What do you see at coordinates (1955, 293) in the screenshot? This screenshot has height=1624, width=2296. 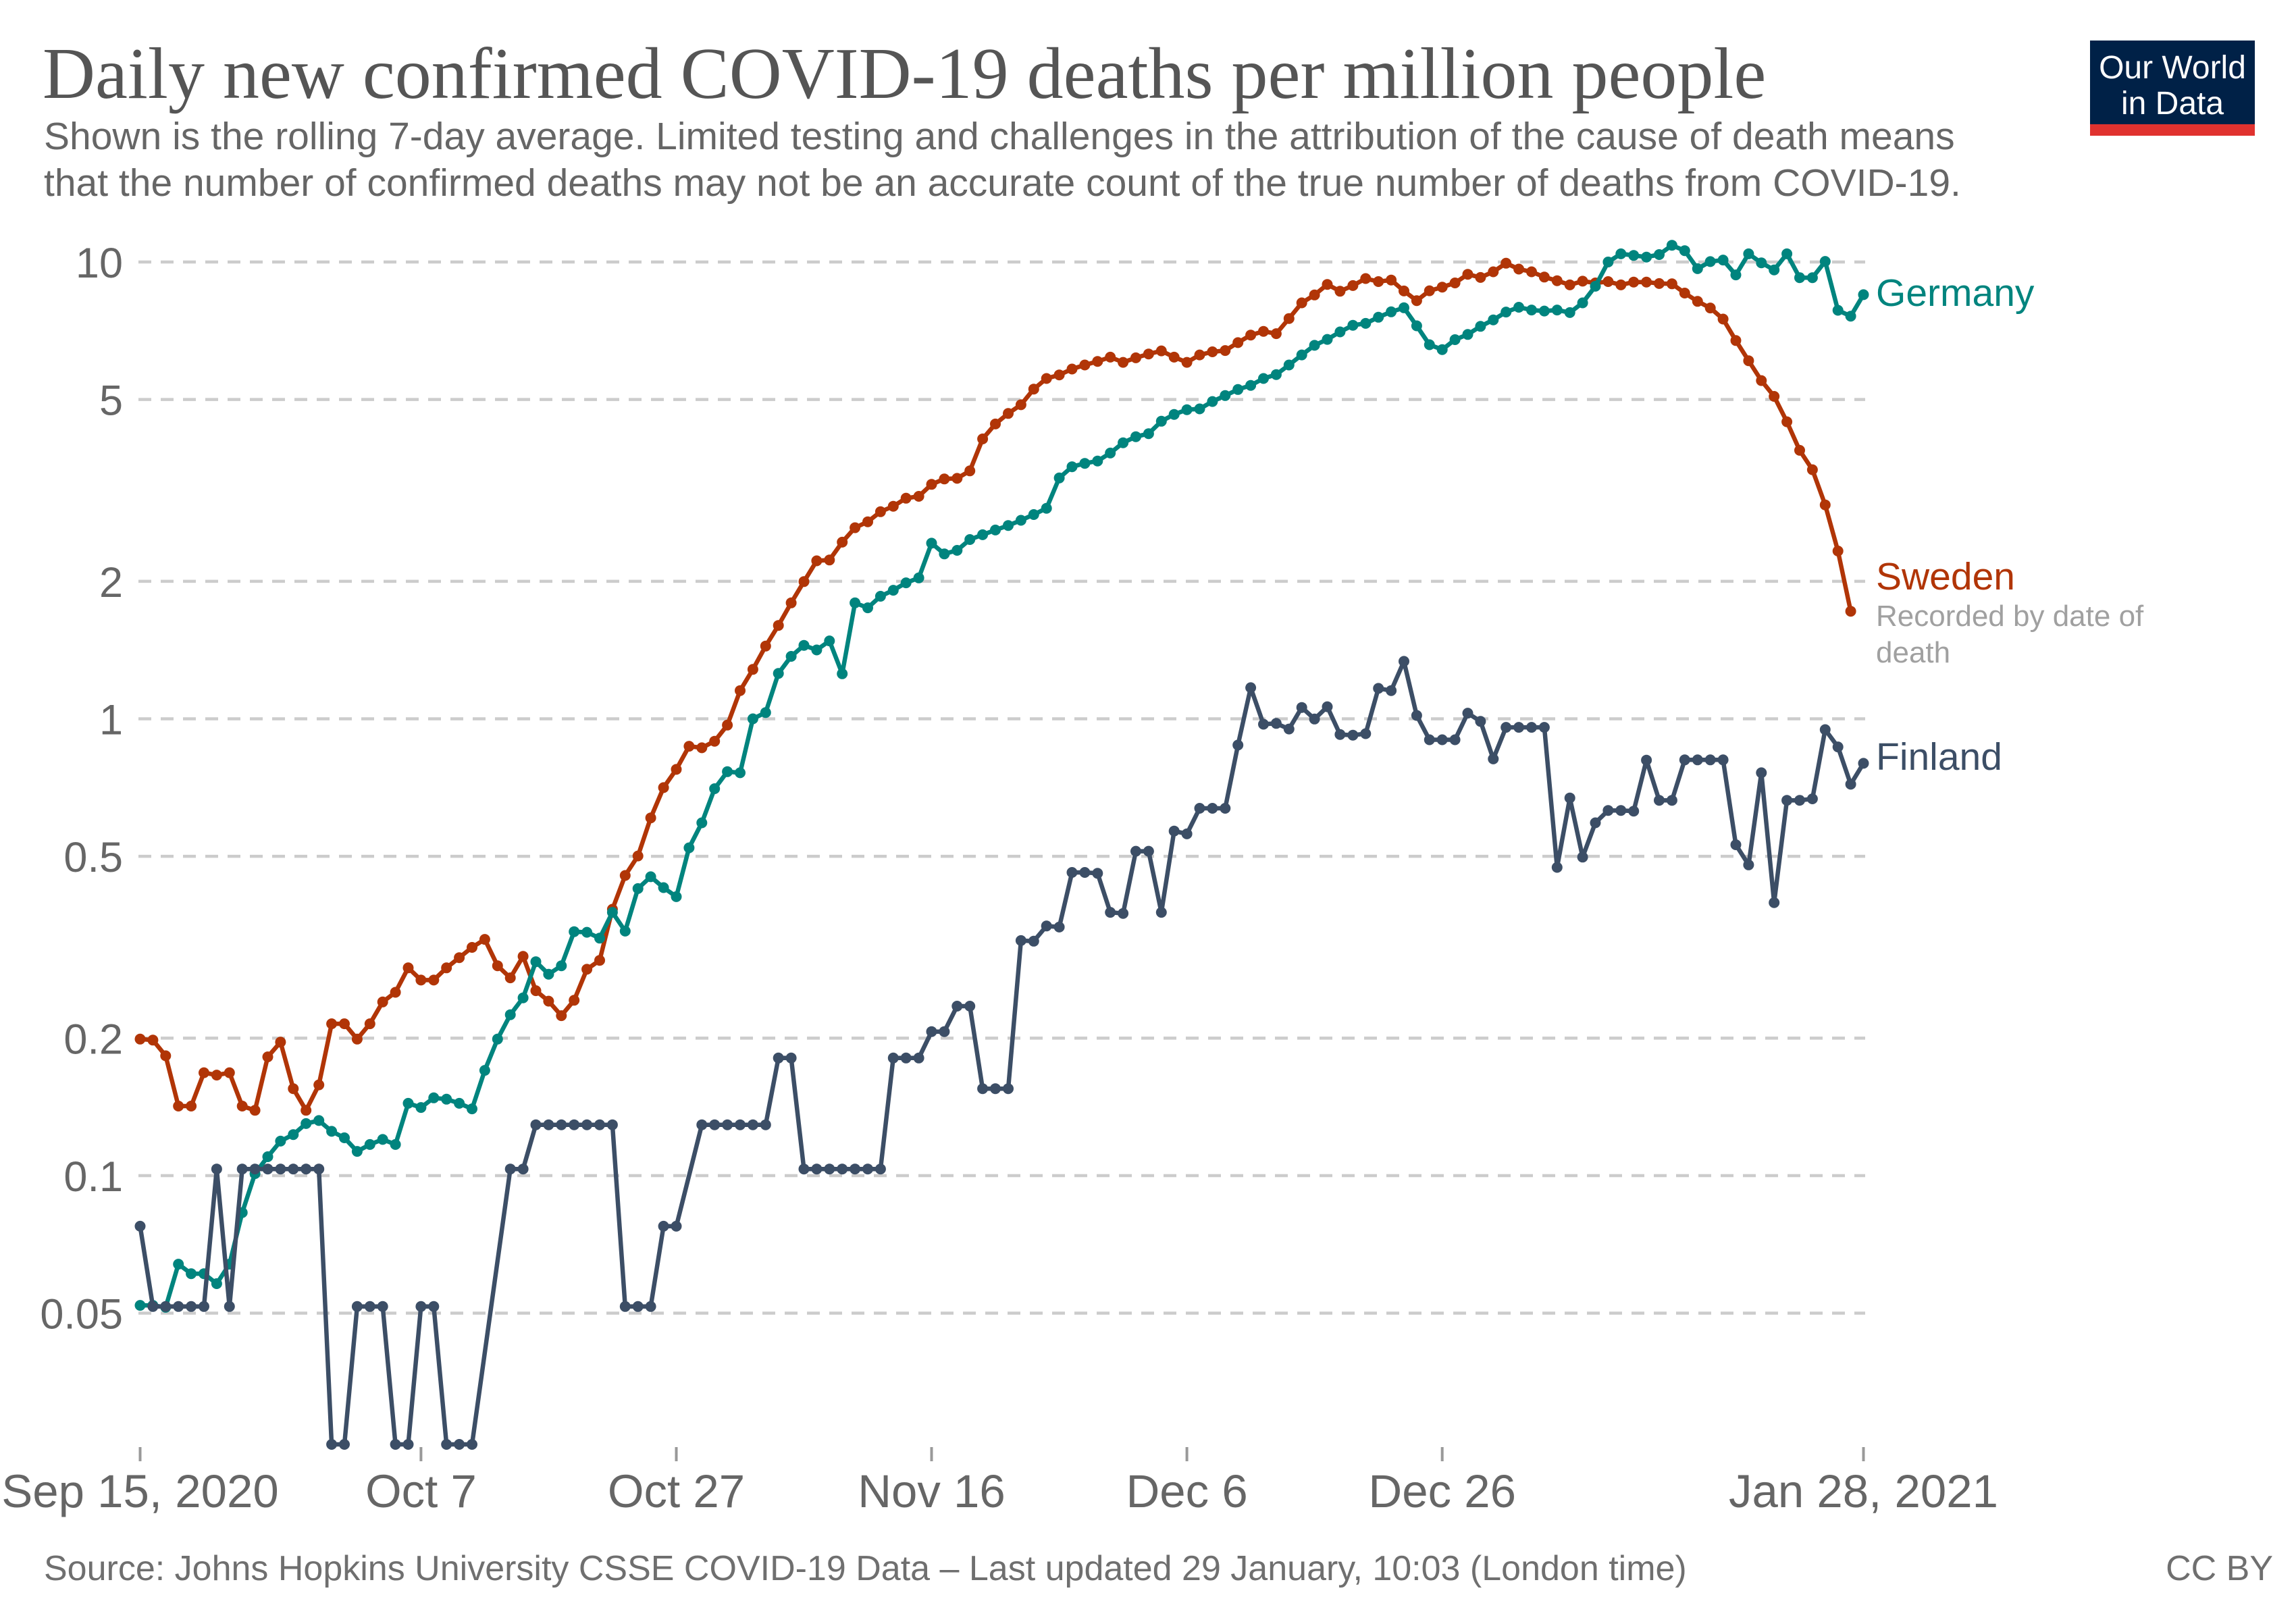 I see `svg-text: Germany` at bounding box center [1955, 293].